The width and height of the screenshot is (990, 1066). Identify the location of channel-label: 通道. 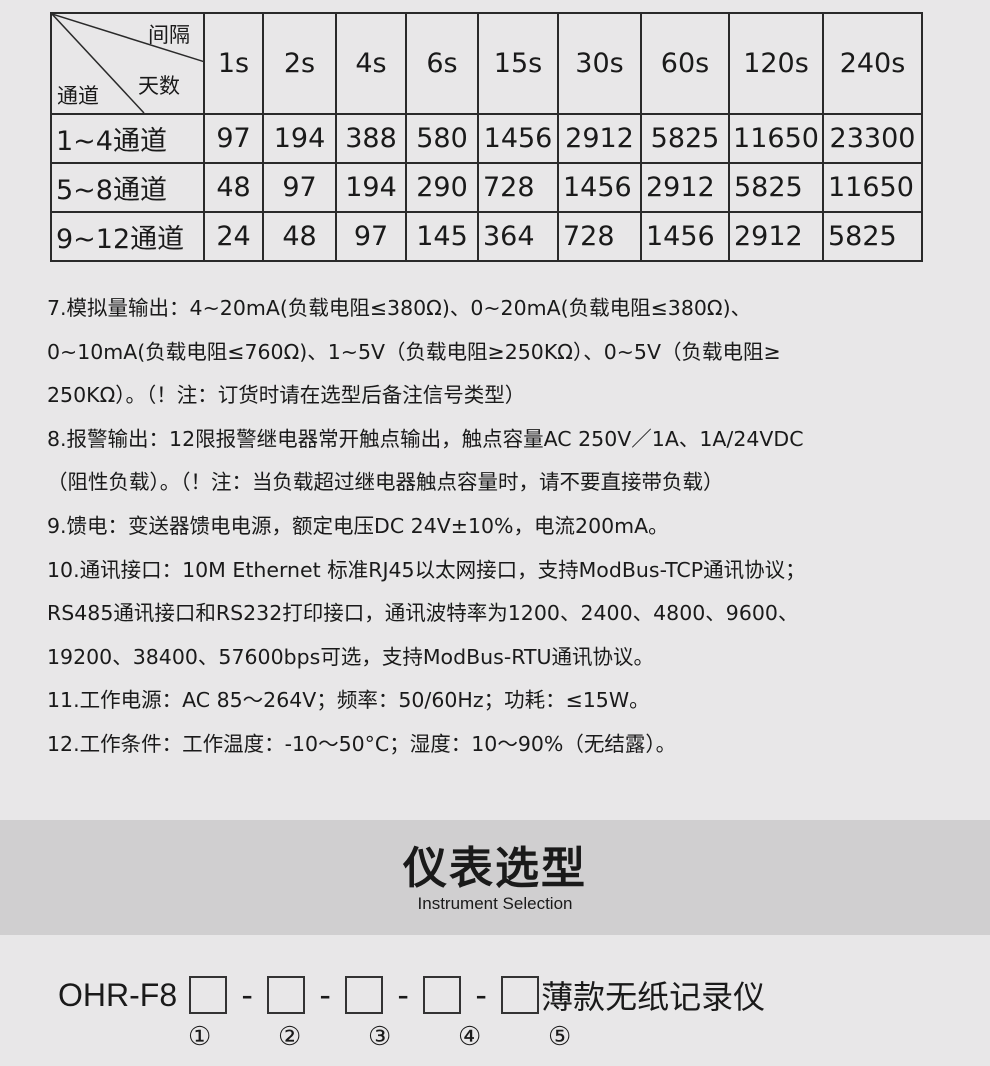
(78, 96).